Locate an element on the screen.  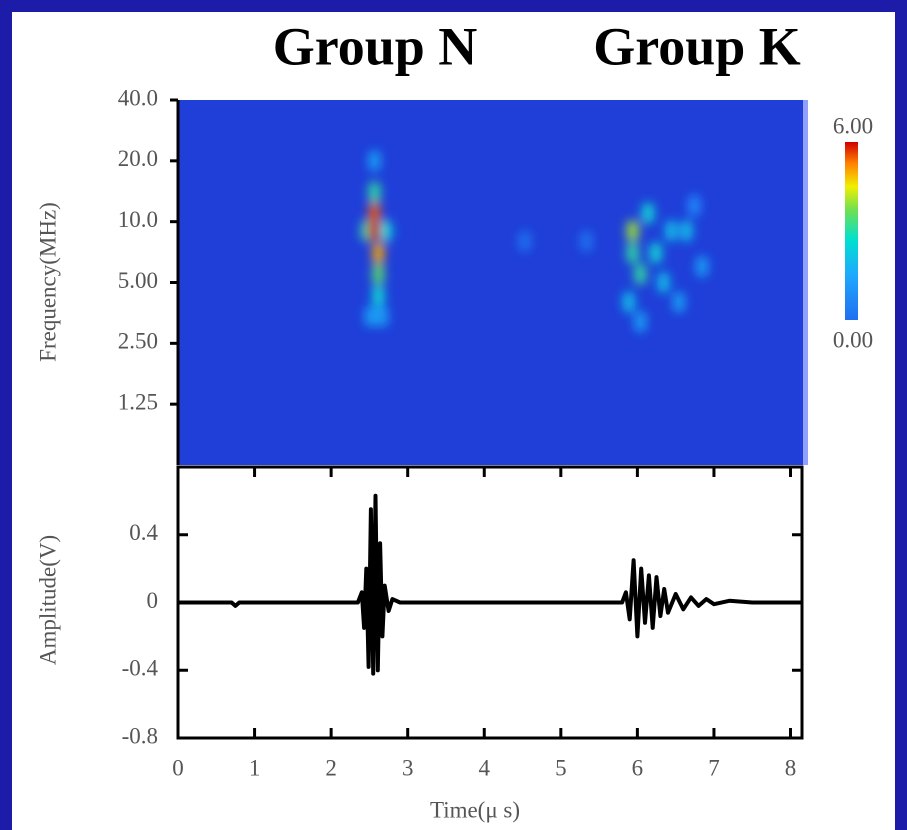
x-tick-label: 3 is located at coordinates (408, 767).